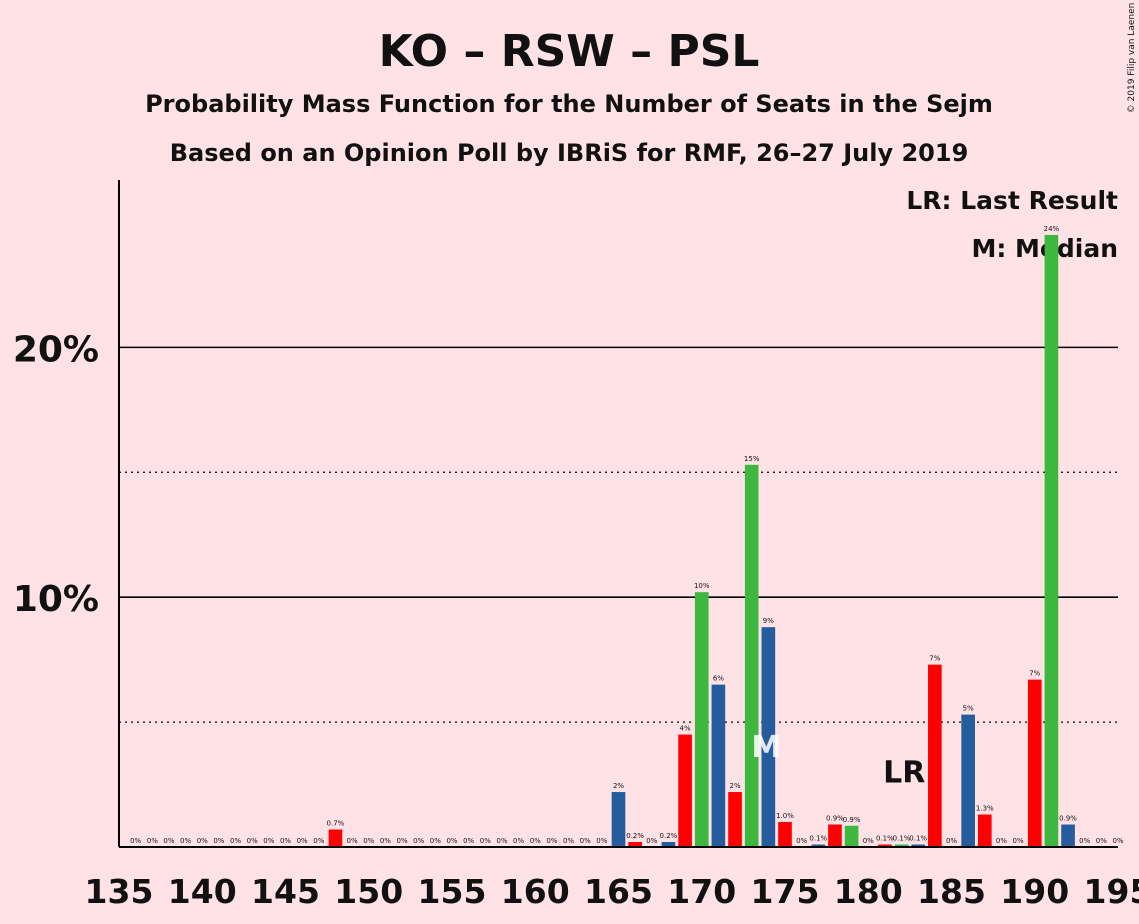 The image size is (1139, 924). Describe the element at coordinates (56, 599) in the screenshot. I see `y-tick-label: 10%` at that location.